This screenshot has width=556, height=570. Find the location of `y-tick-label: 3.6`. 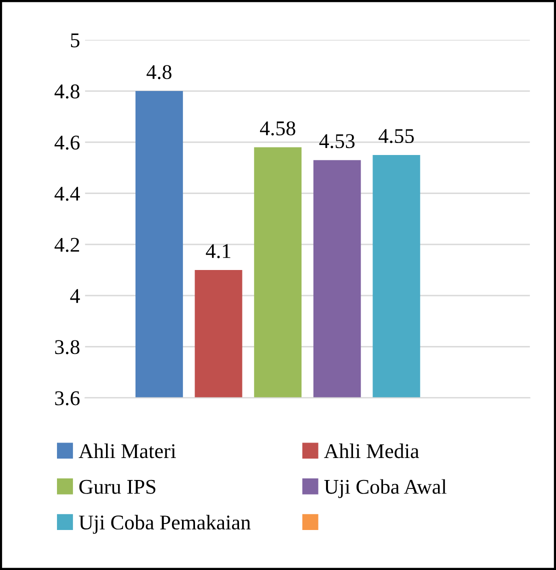

y-tick-label: 3.6 is located at coordinates (67, 398).